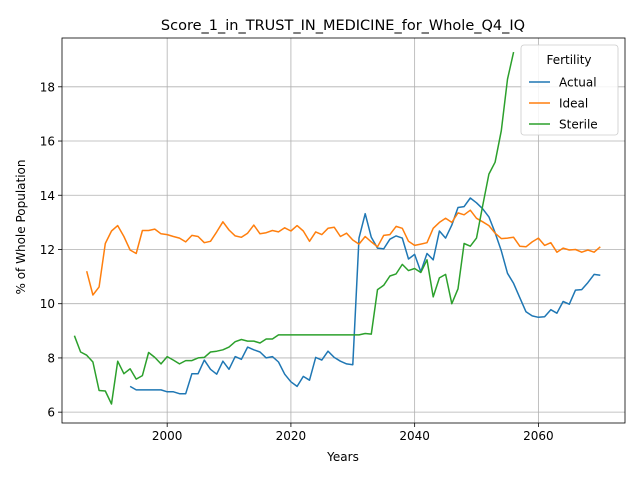  Describe the element at coordinates (21, 227) in the screenshot. I see `y-axis-label: % of Whole Population` at that location.